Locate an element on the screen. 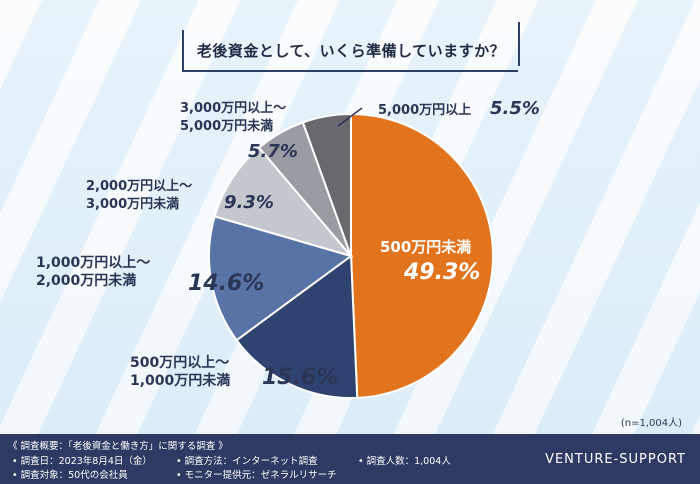 The width and height of the screenshot is (700, 484). sample-size-note: (n=1,004人) is located at coordinates (651, 423).